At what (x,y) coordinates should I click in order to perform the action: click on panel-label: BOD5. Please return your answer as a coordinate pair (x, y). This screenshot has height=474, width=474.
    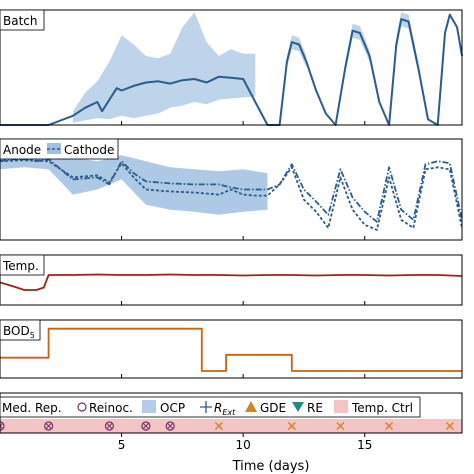
    Looking at the image, I should click on (19, 332).